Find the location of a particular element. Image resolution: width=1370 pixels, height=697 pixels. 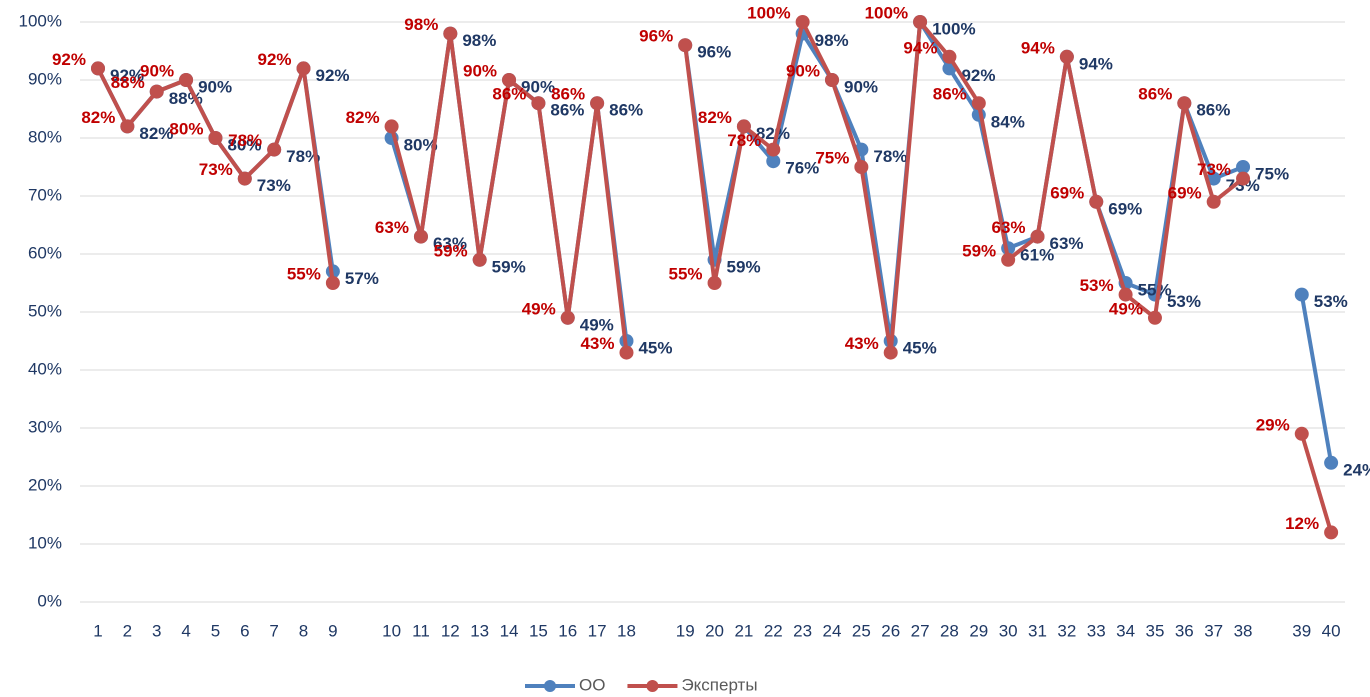

data-label: 98% is located at coordinates (832, 40).